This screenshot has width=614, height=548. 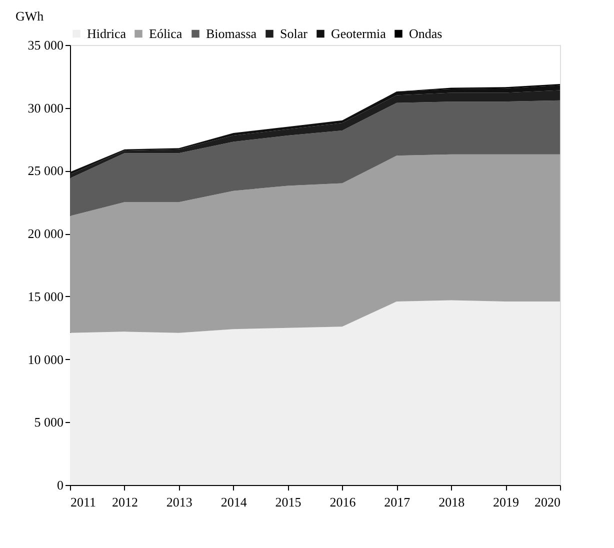 I want to click on x-tick-label: 2013, so click(x=179, y=502).